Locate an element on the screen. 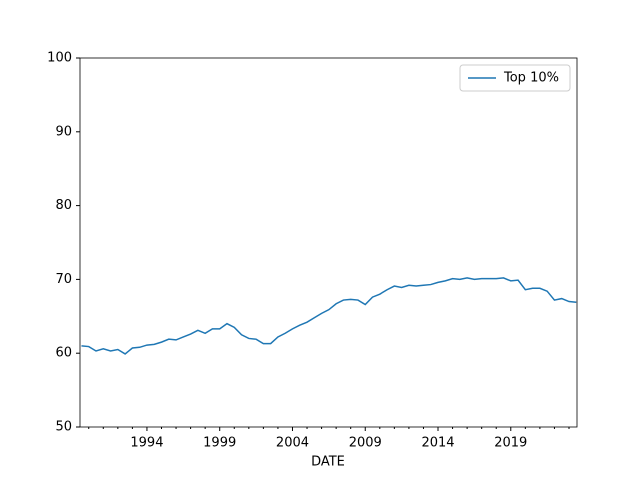 This screenshot has height=484, width=640. legend-box is located at coordinates (515, 78).